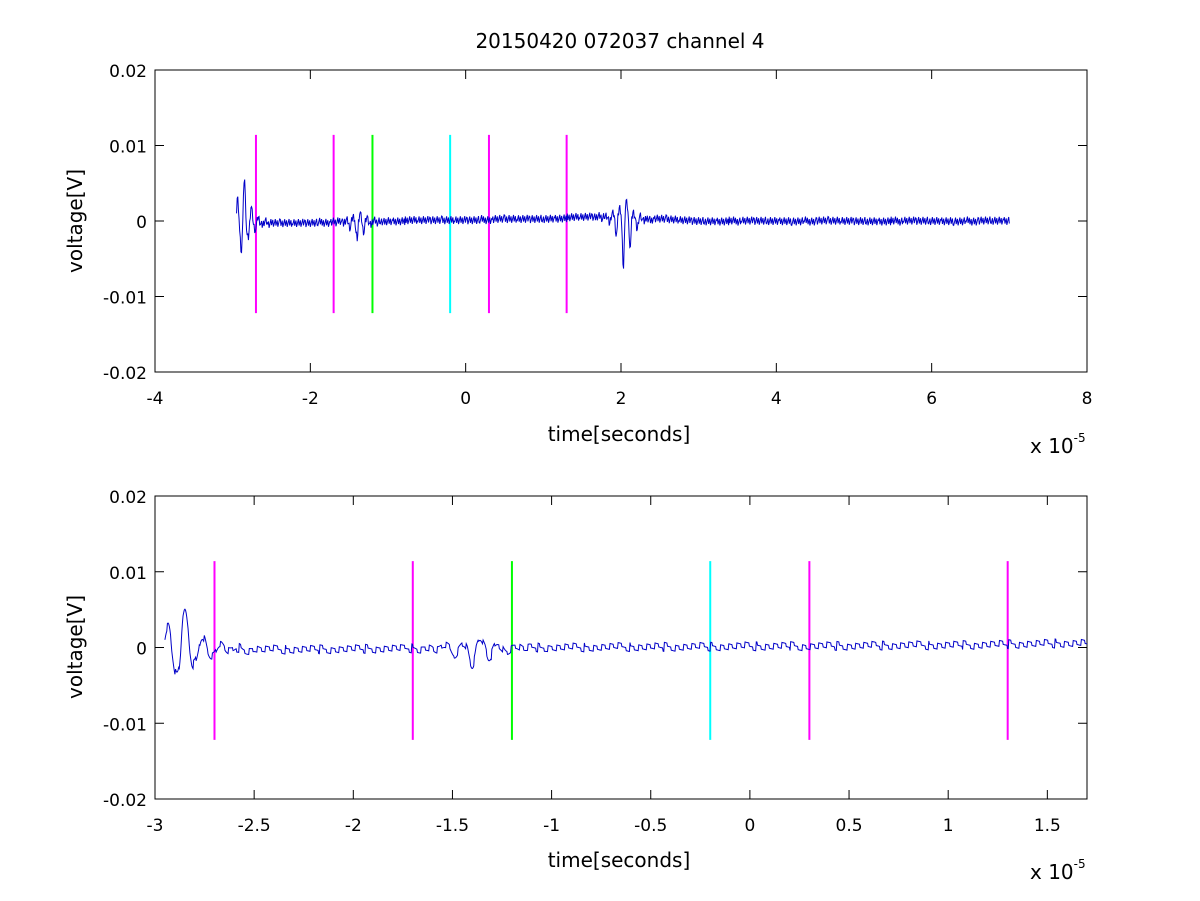 The width and height of the screenshot is (1200, 901). I want to click on chart-title: 20150420 072037 channel 4, so click(619, 41).